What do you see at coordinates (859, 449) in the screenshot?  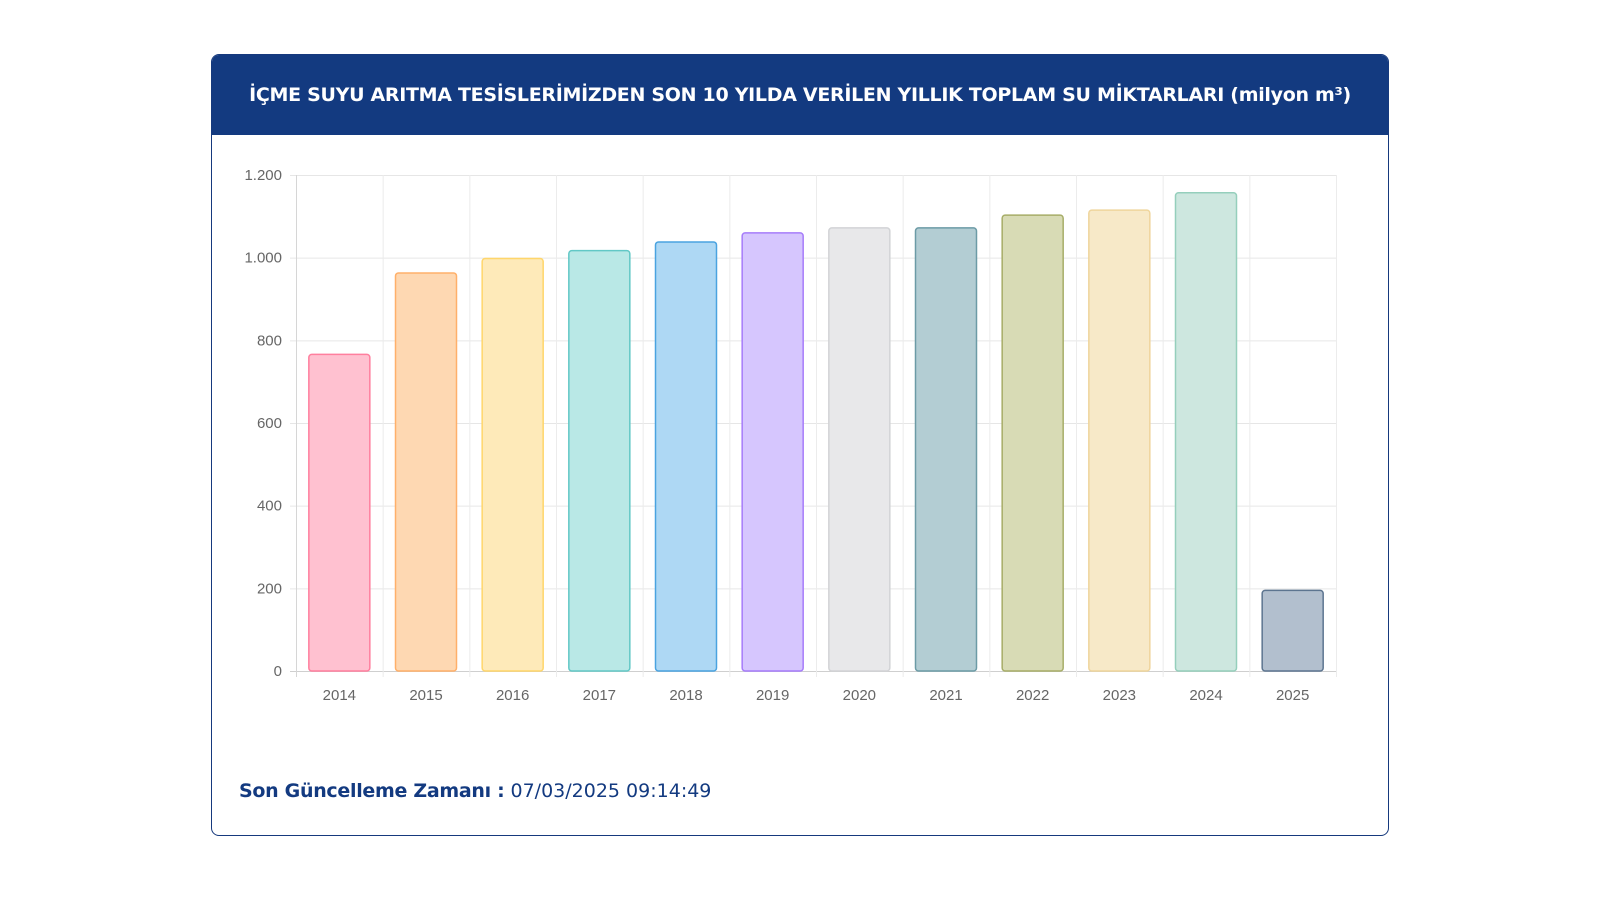 I see `bar-2020` at bounding box center [859, 449].